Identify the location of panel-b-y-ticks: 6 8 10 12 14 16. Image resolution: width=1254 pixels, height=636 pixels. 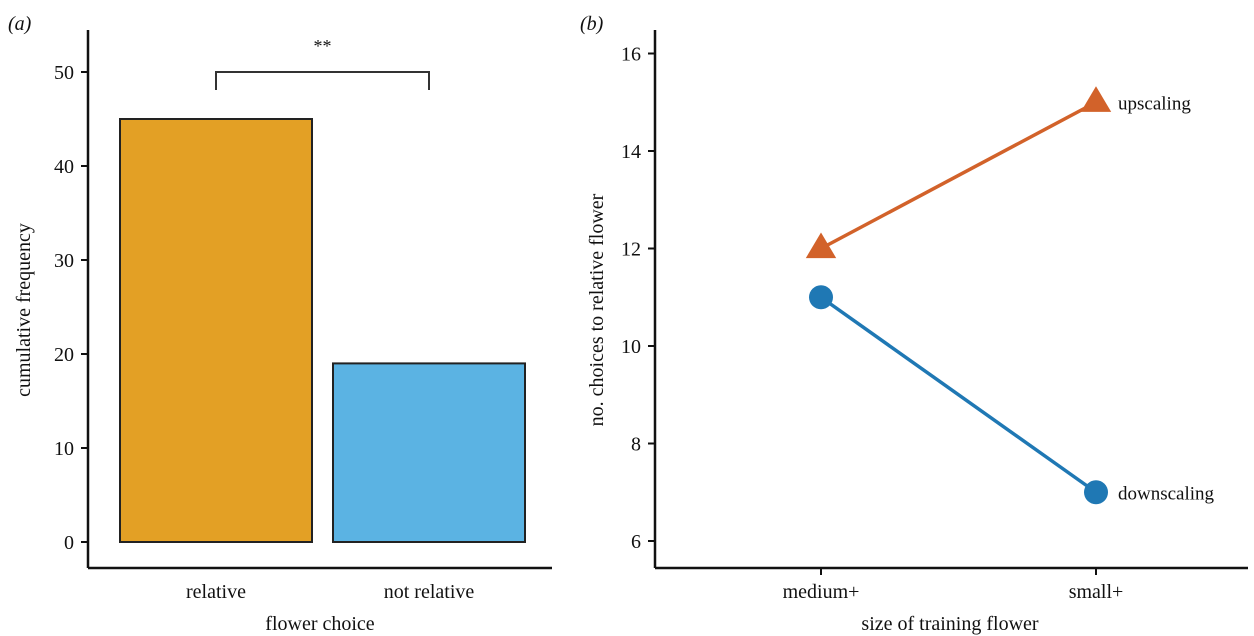
(638, 298).